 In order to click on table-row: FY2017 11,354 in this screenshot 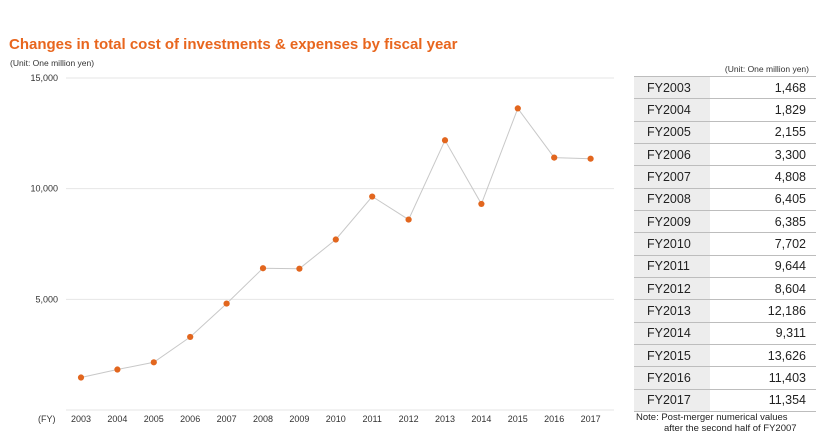, I will do `click(725, 401)`.